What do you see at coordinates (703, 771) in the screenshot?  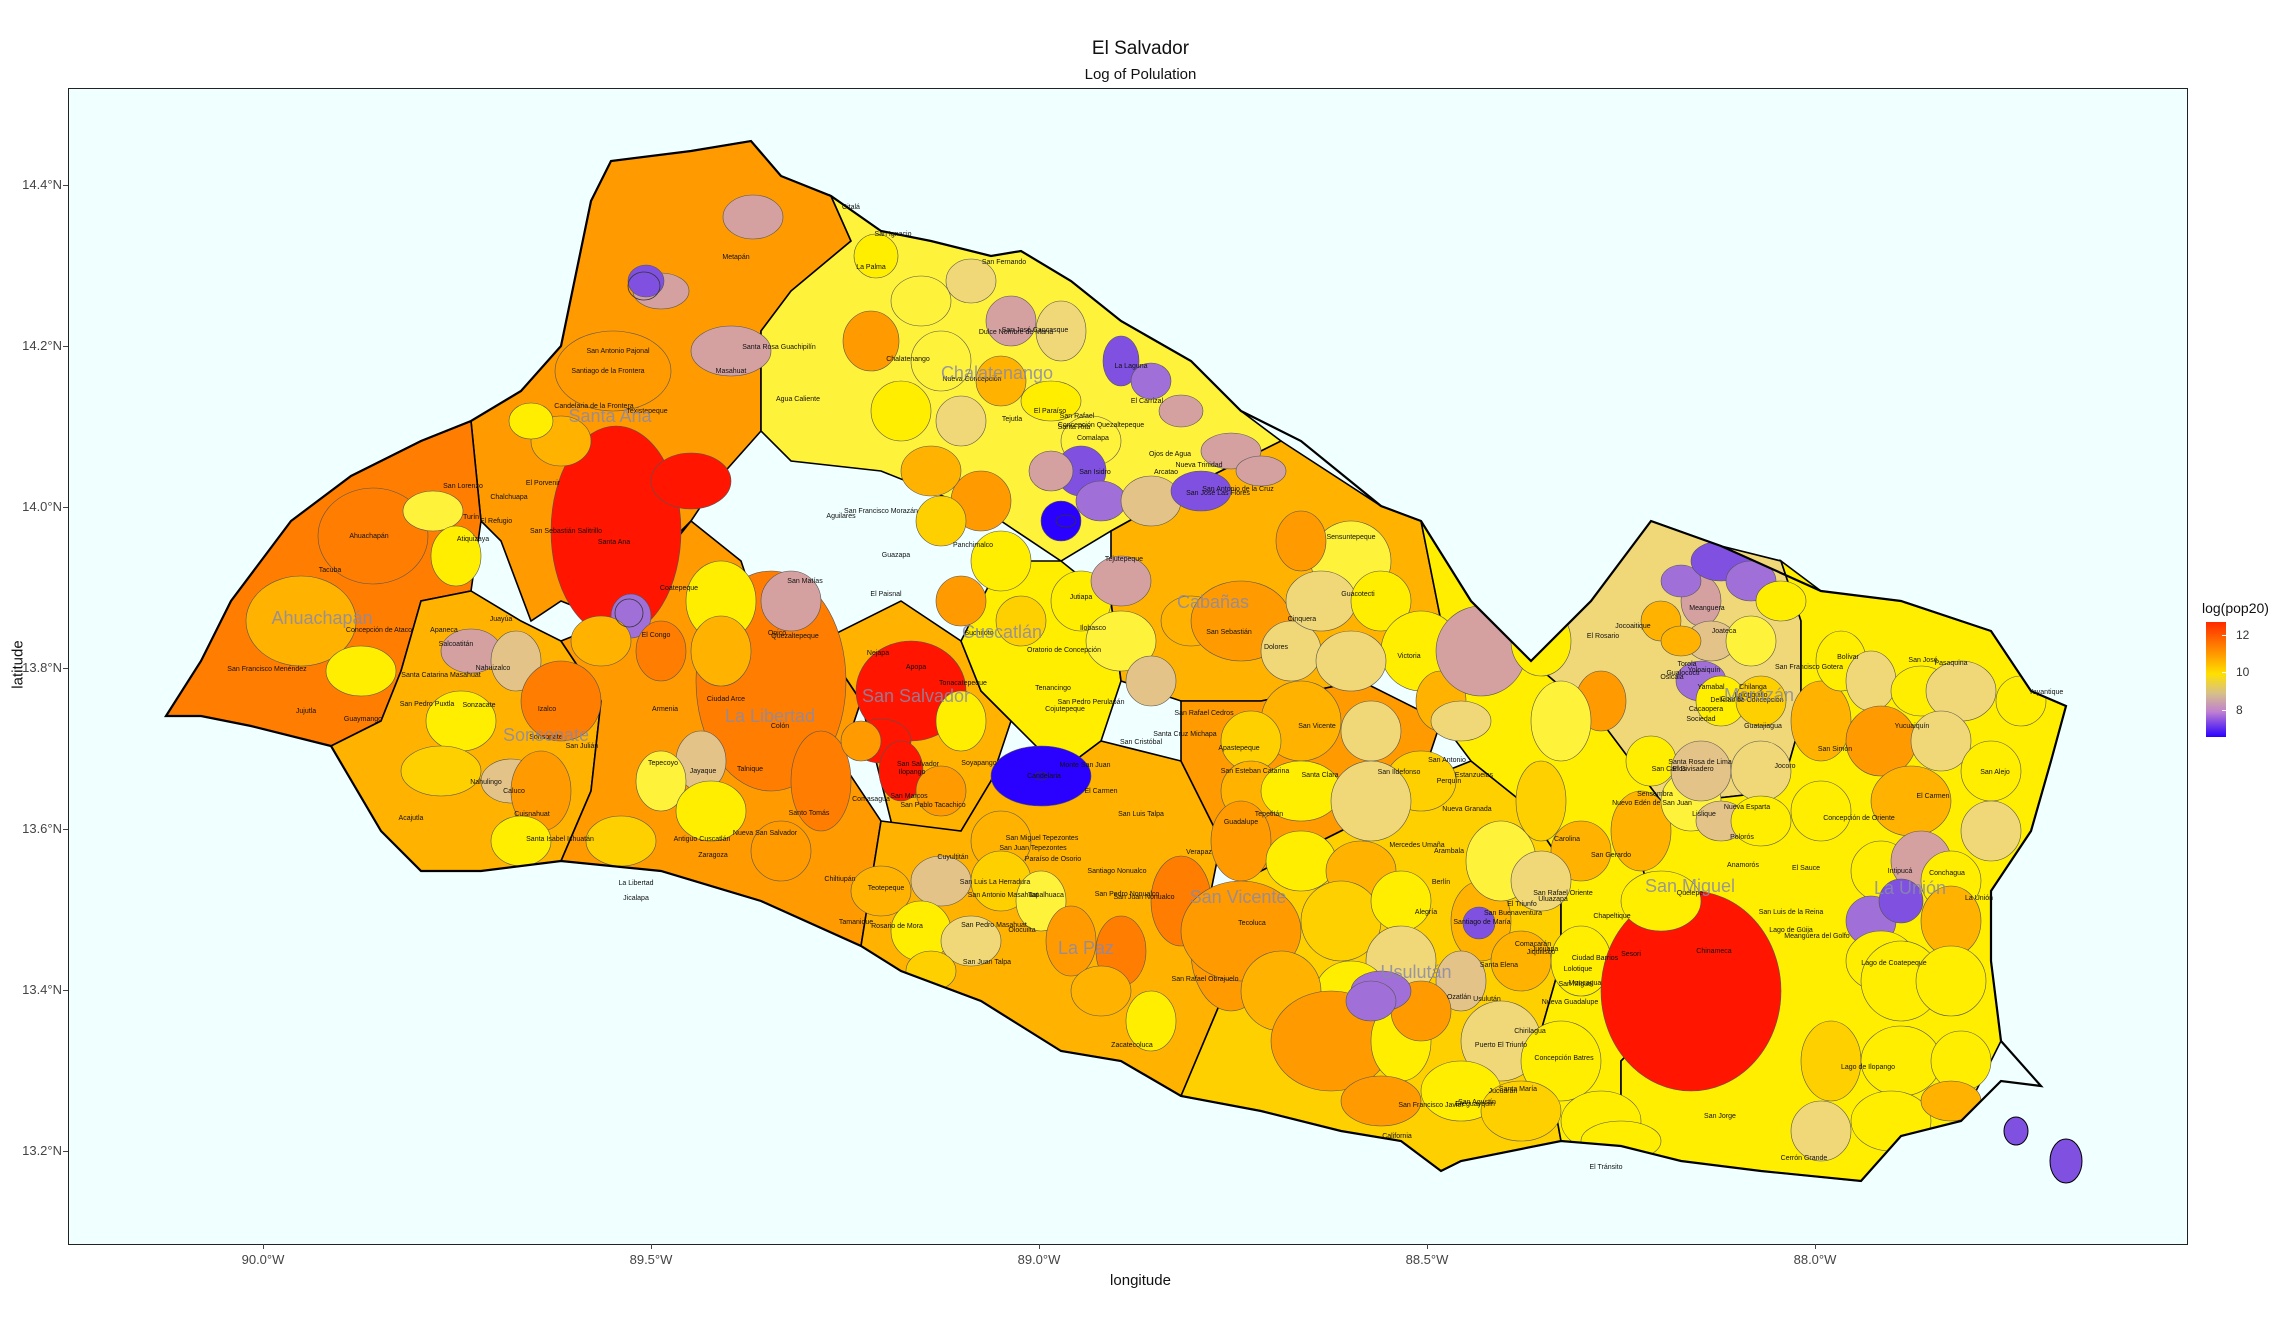 I see `municipality-label: Jayaque` at bounding box center [703, 771].